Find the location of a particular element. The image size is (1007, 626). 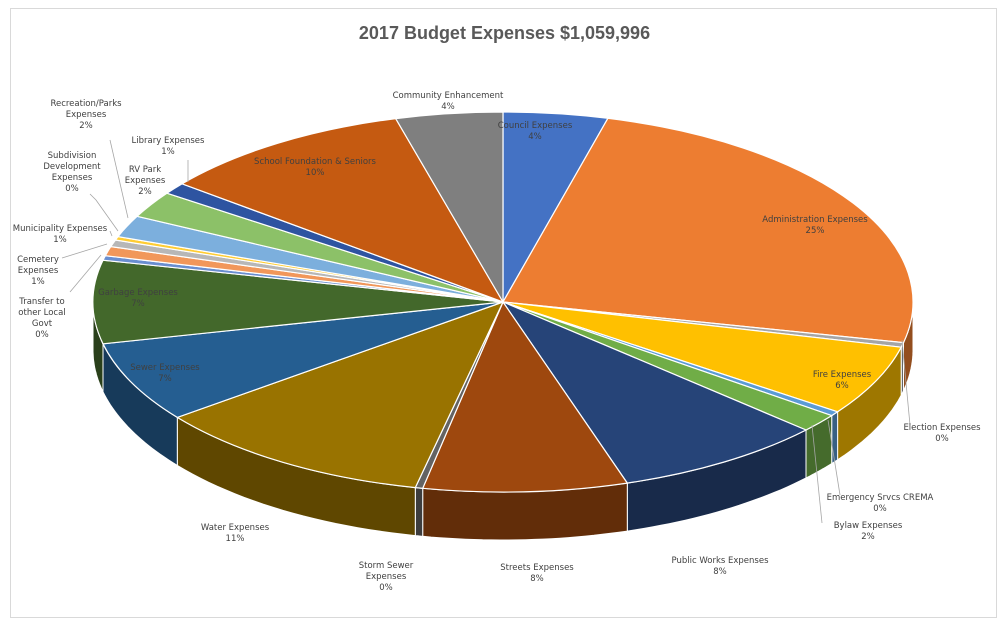

leader-line-subdivision-development-expenses is located at coordinates (104, 212).